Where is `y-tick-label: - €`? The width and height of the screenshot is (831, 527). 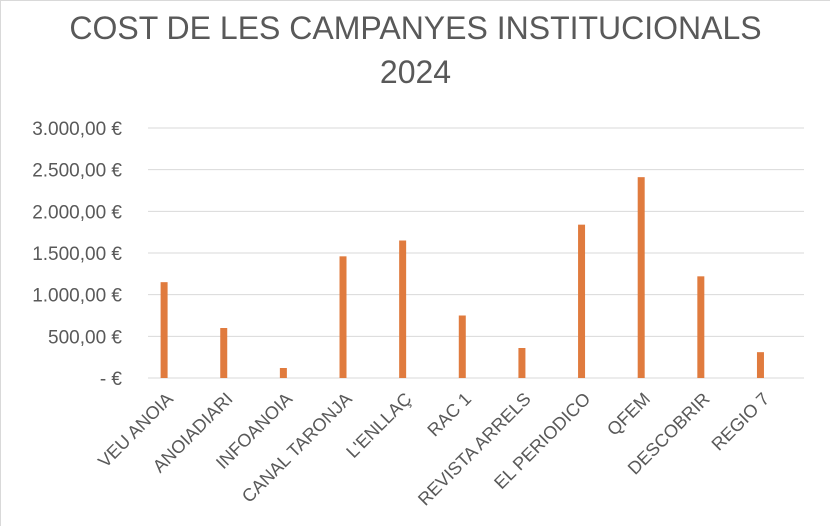
y-tick-label: - € is located at coordinates (111, 379).